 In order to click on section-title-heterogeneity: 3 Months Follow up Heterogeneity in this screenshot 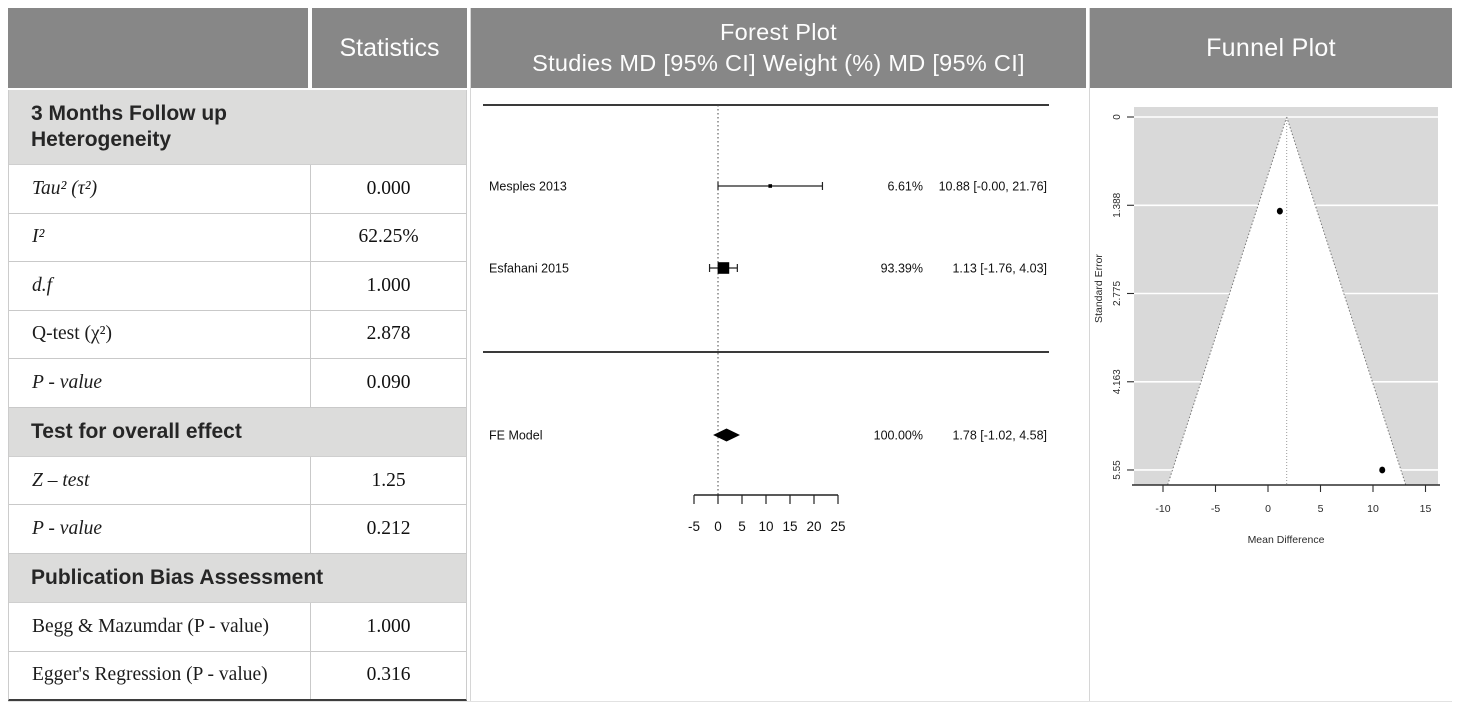, I will do `click(237, 127)`.